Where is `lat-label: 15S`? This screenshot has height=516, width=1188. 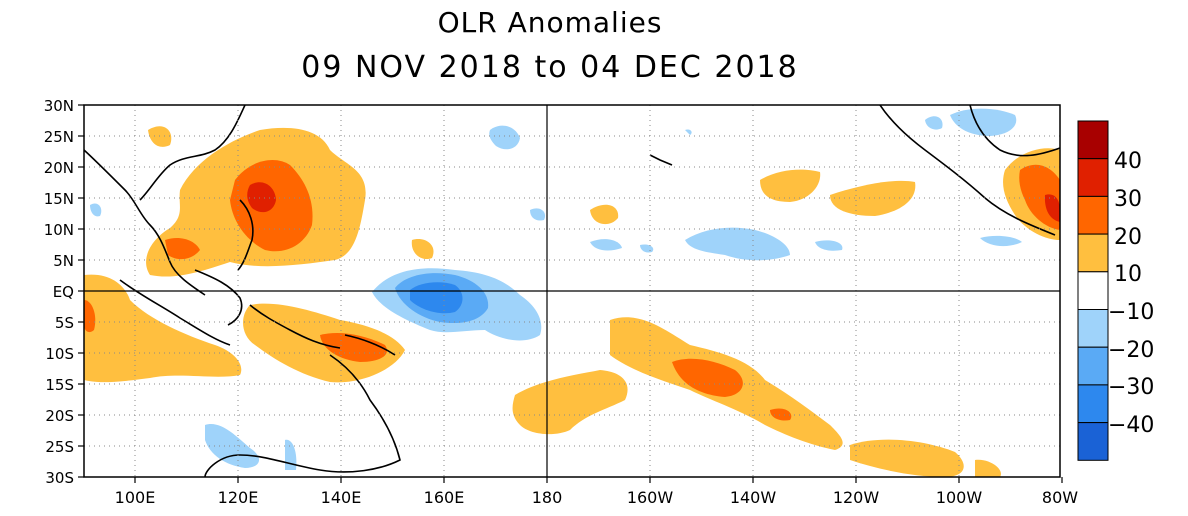
lat-label: 15S is located at coordinates (59, 385).